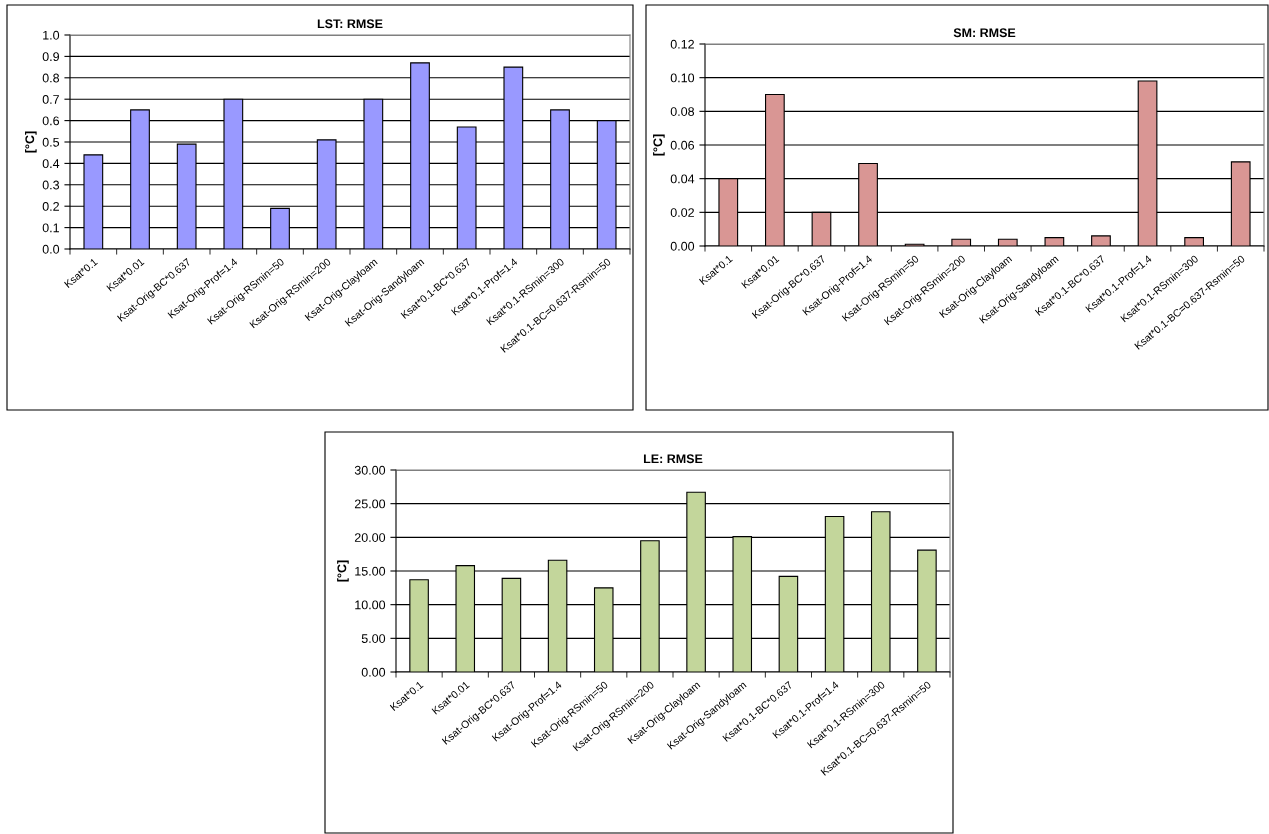  Describe the element at coordinates (370, 605) in the screenshot. I see `y-tick-label: 10.00` at that location.